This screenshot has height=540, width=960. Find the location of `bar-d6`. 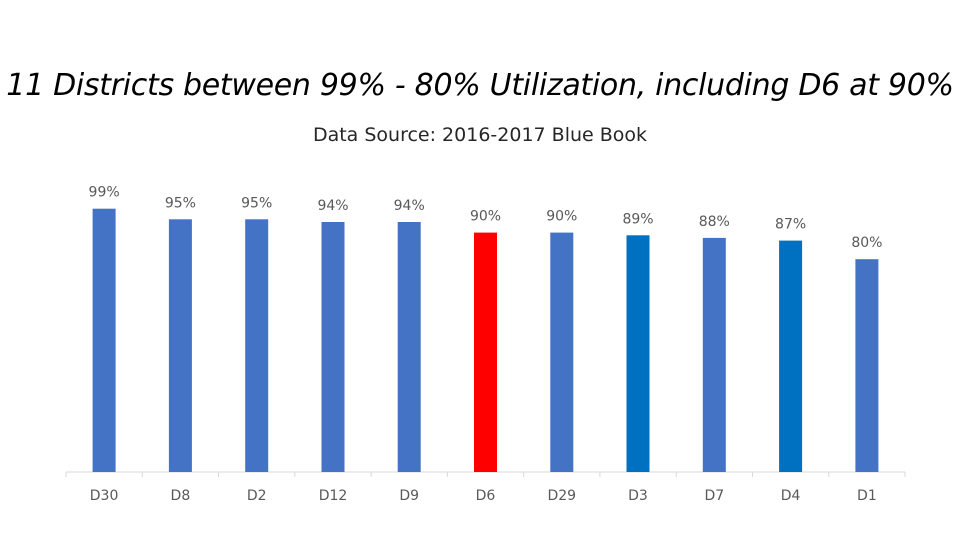

bar-d6 is located at coordinates (485, 352).